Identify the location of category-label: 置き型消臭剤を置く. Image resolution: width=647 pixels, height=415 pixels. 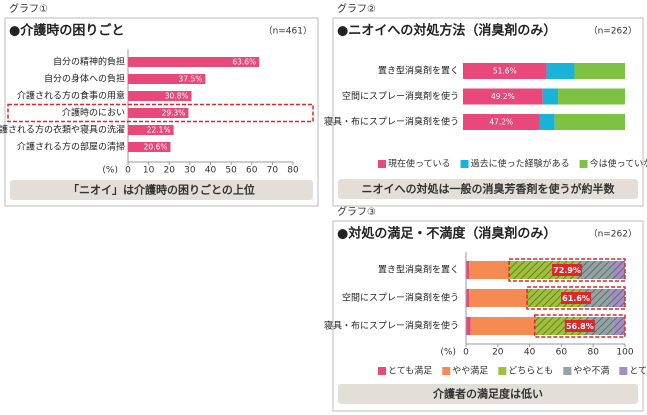
(418, 270).